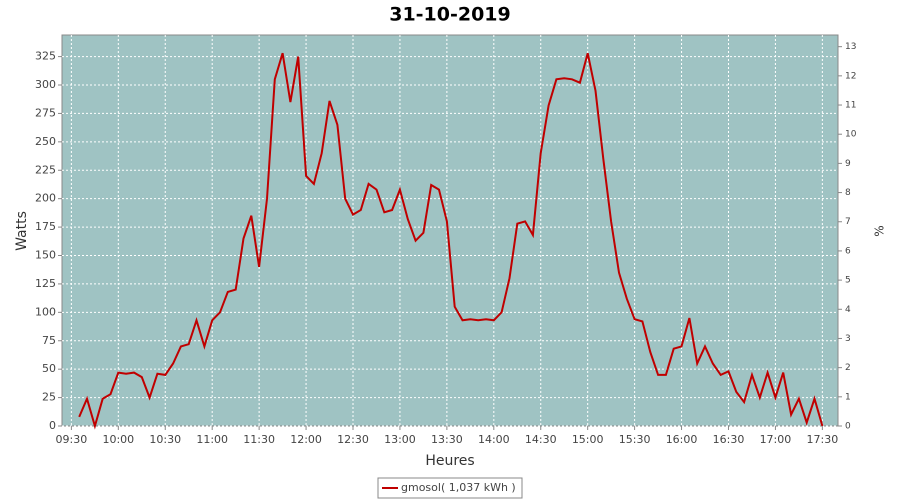 The image size is (900, 504). What do you see at coordinates (450, 15) in the screenshot?
I see `chart-title: 31-10-2019` at bounding box center [450, 15].